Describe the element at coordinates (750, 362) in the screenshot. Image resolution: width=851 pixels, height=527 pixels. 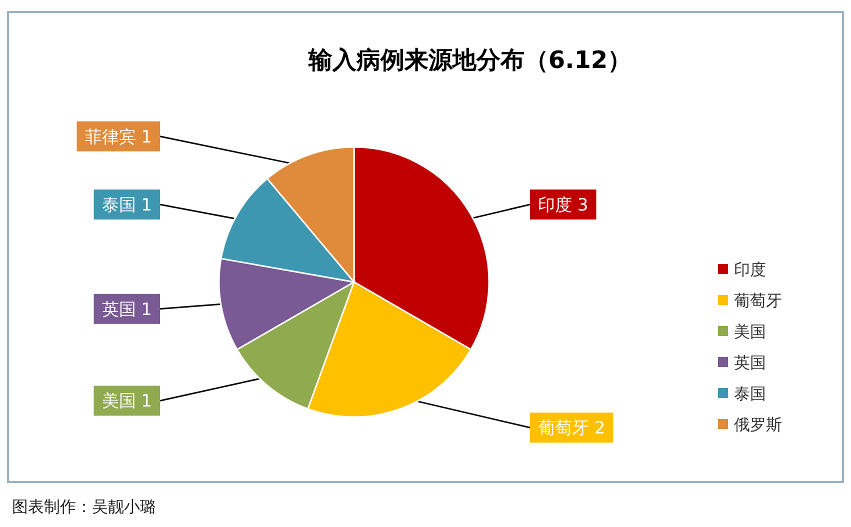
I see `legend-label: 英国` at that location.